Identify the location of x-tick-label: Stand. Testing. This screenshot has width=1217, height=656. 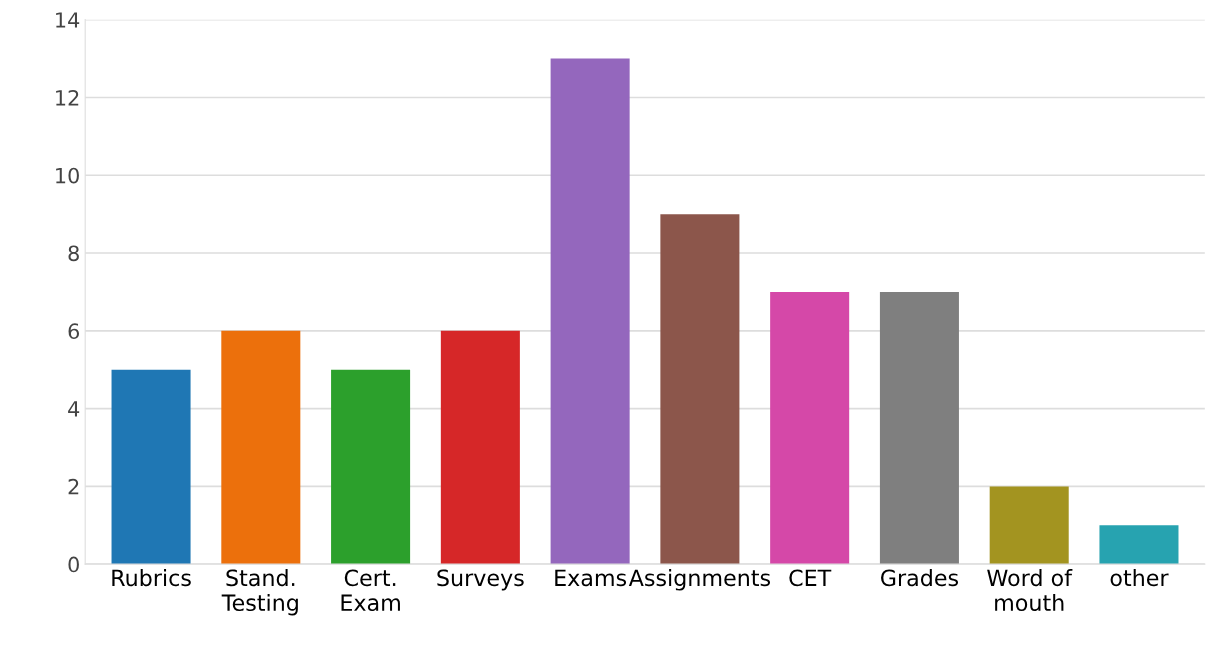
(259, 592).